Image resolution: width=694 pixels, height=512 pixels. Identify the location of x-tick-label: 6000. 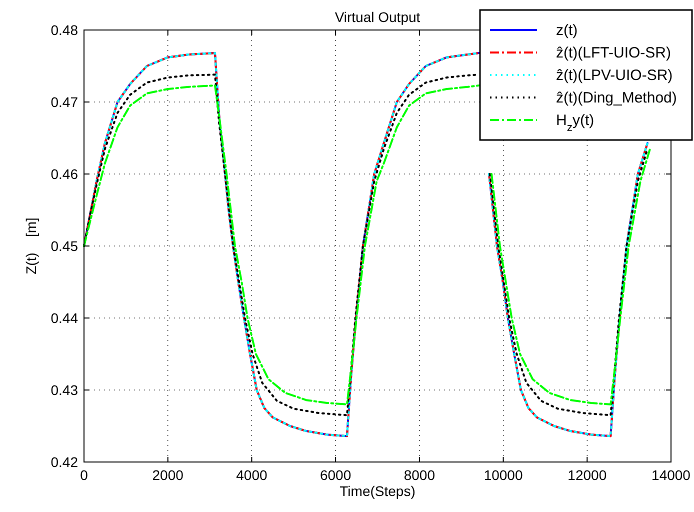
(336, 475).